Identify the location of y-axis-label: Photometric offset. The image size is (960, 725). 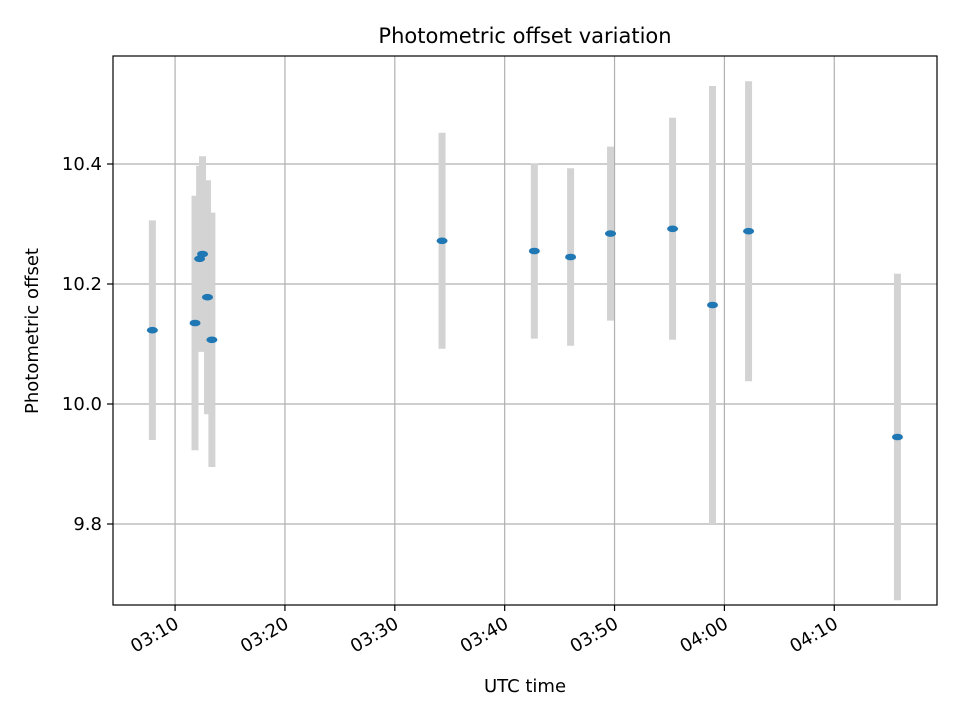
(32, 331).